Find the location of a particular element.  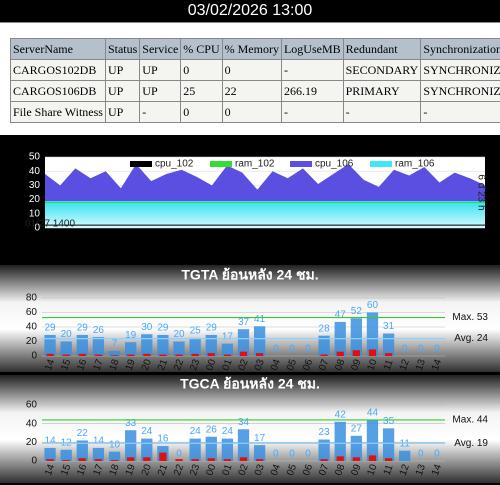

data-label: 35 is located at coordinates (389, 421).